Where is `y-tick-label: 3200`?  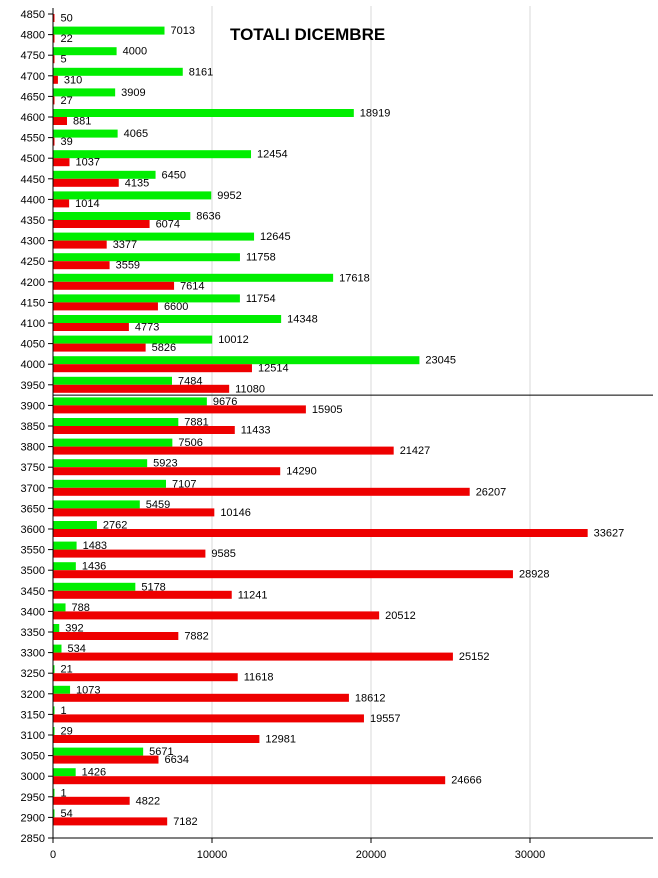 y-tick-label: 3200 is located at coordinates (33, 695).